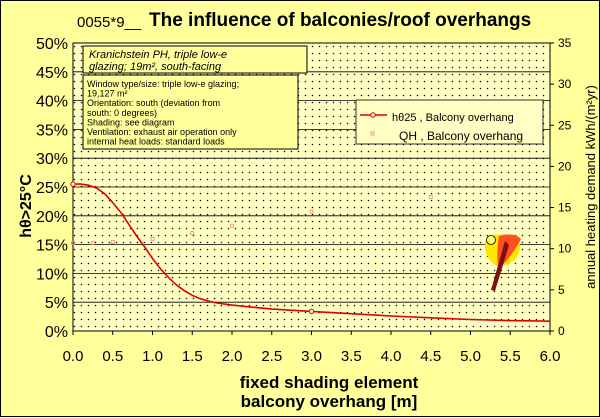 The width and height of the screenshot is (600, 418). What do you see at coordinates (561, 331) in the screenshot?
I see `y-right-tick-label: 0` at bounding box center [561, 331].